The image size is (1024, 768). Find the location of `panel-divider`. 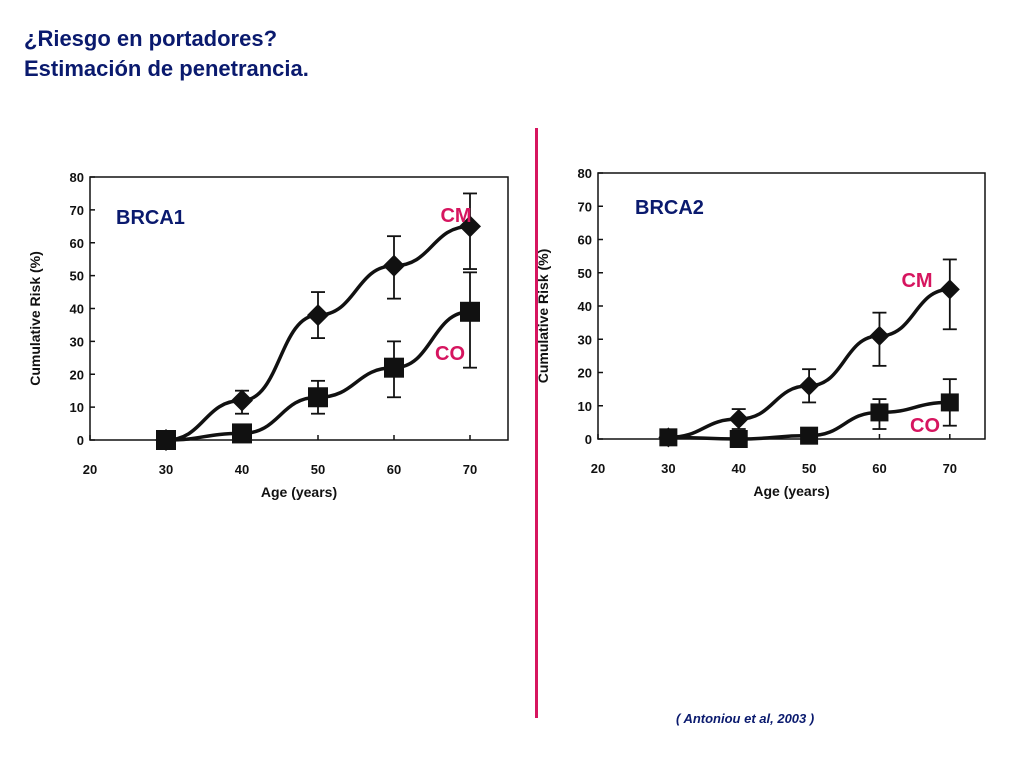

panel-divider is located at coordinates (536, 423).